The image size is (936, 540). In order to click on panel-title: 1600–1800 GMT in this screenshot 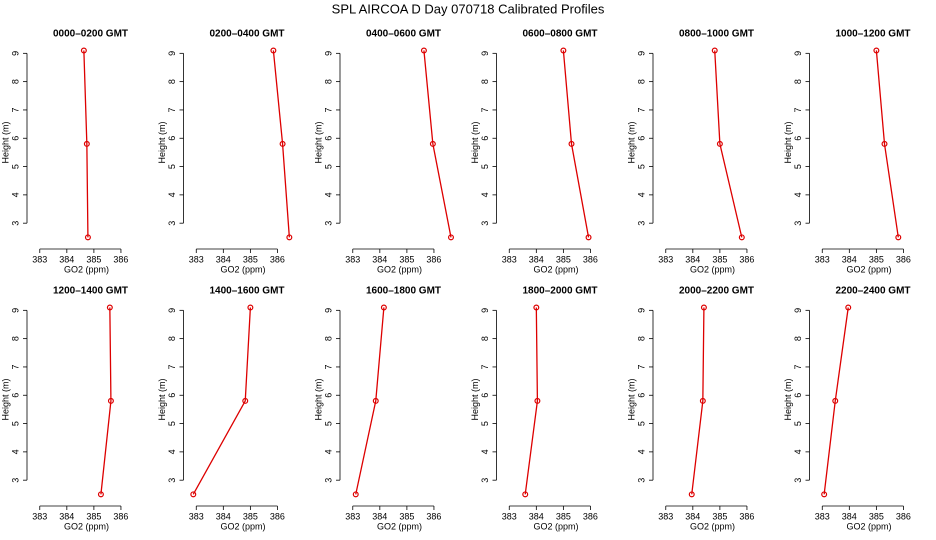, I will do `click(403, 291)`.